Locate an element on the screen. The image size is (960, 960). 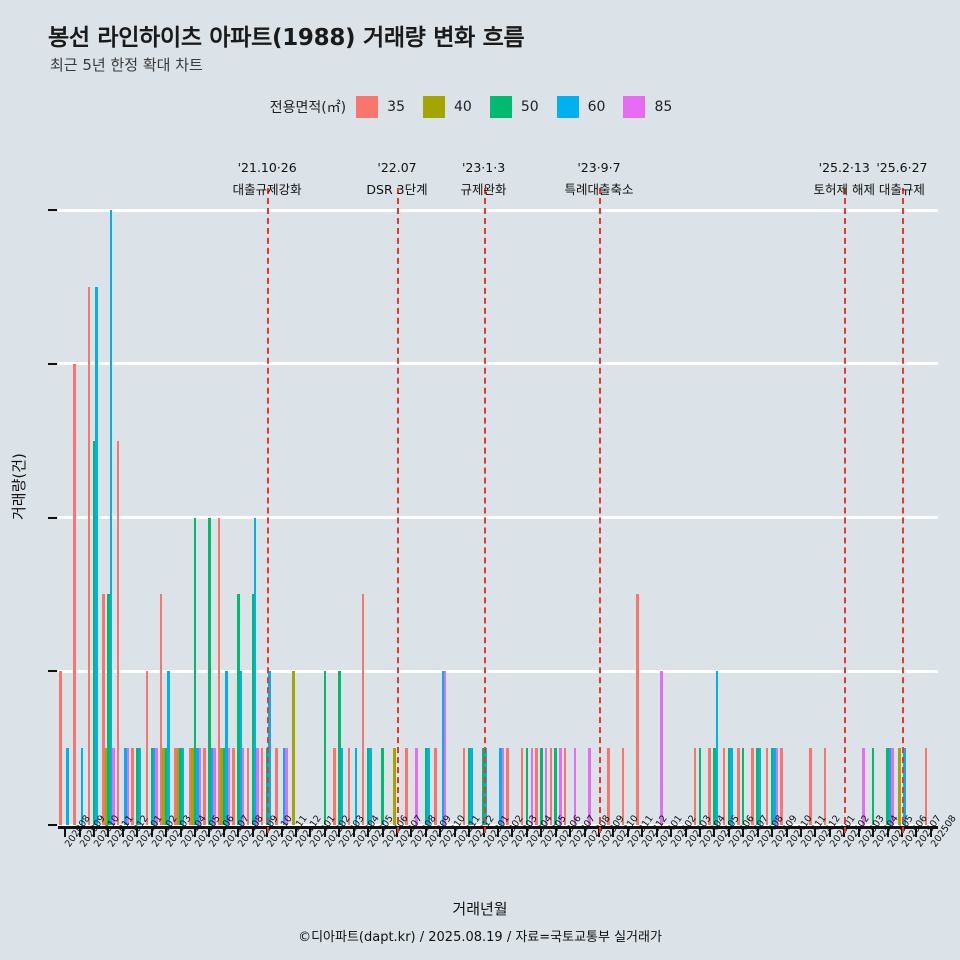
legend-item-85: 85 is located at coordinates (654, 107).